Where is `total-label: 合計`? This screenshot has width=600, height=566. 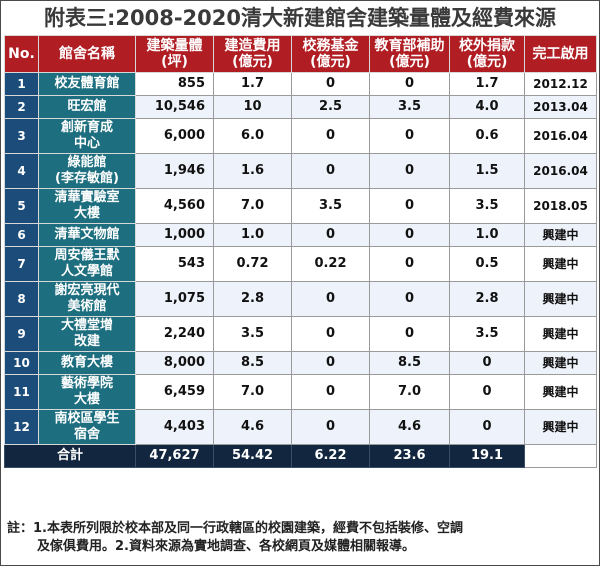
total-label: 合計 is located at coordinates (70, 456).